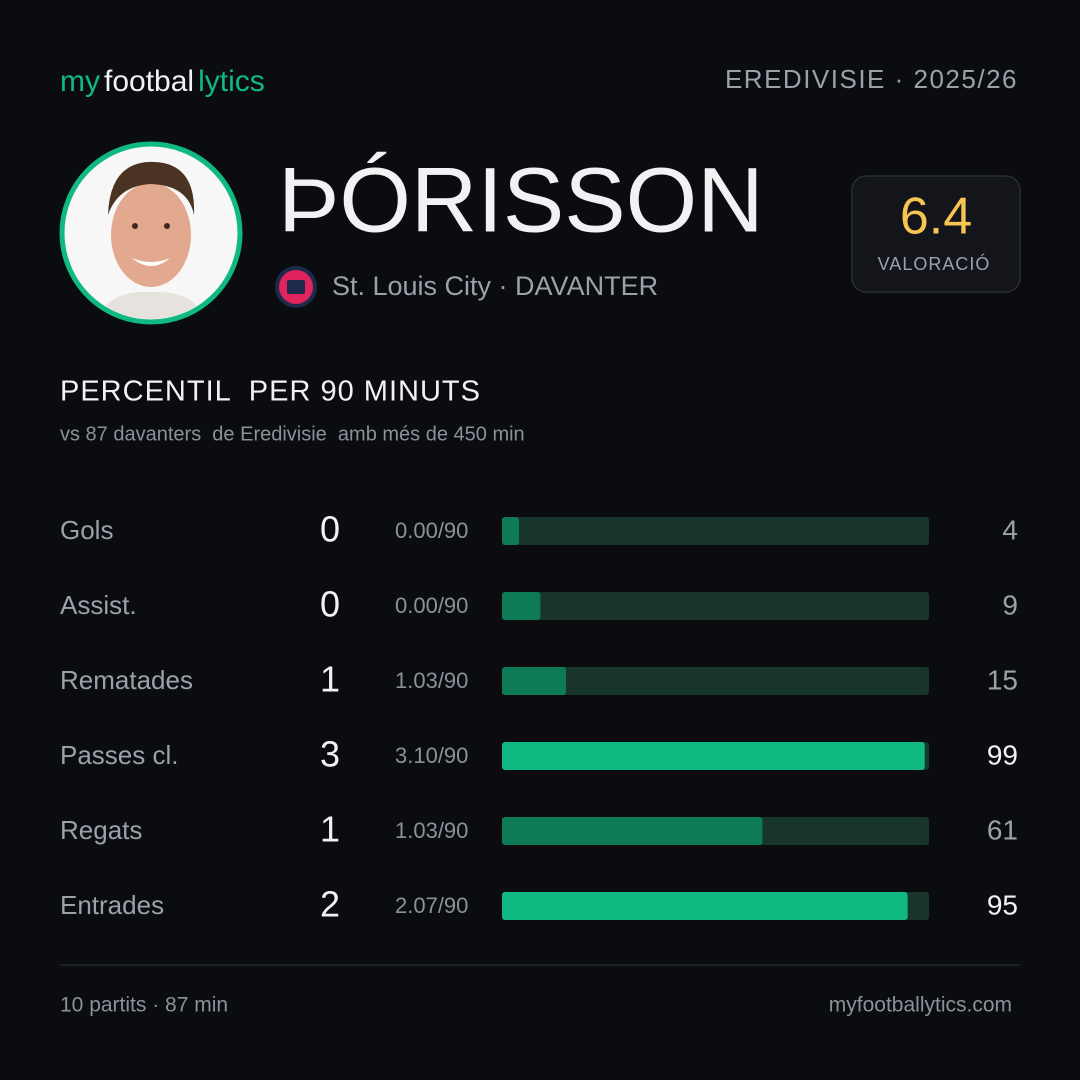 The height and width of the screenshot is (1080, 1080). I want to click on stat-label: Entrades, so click(112, 905).